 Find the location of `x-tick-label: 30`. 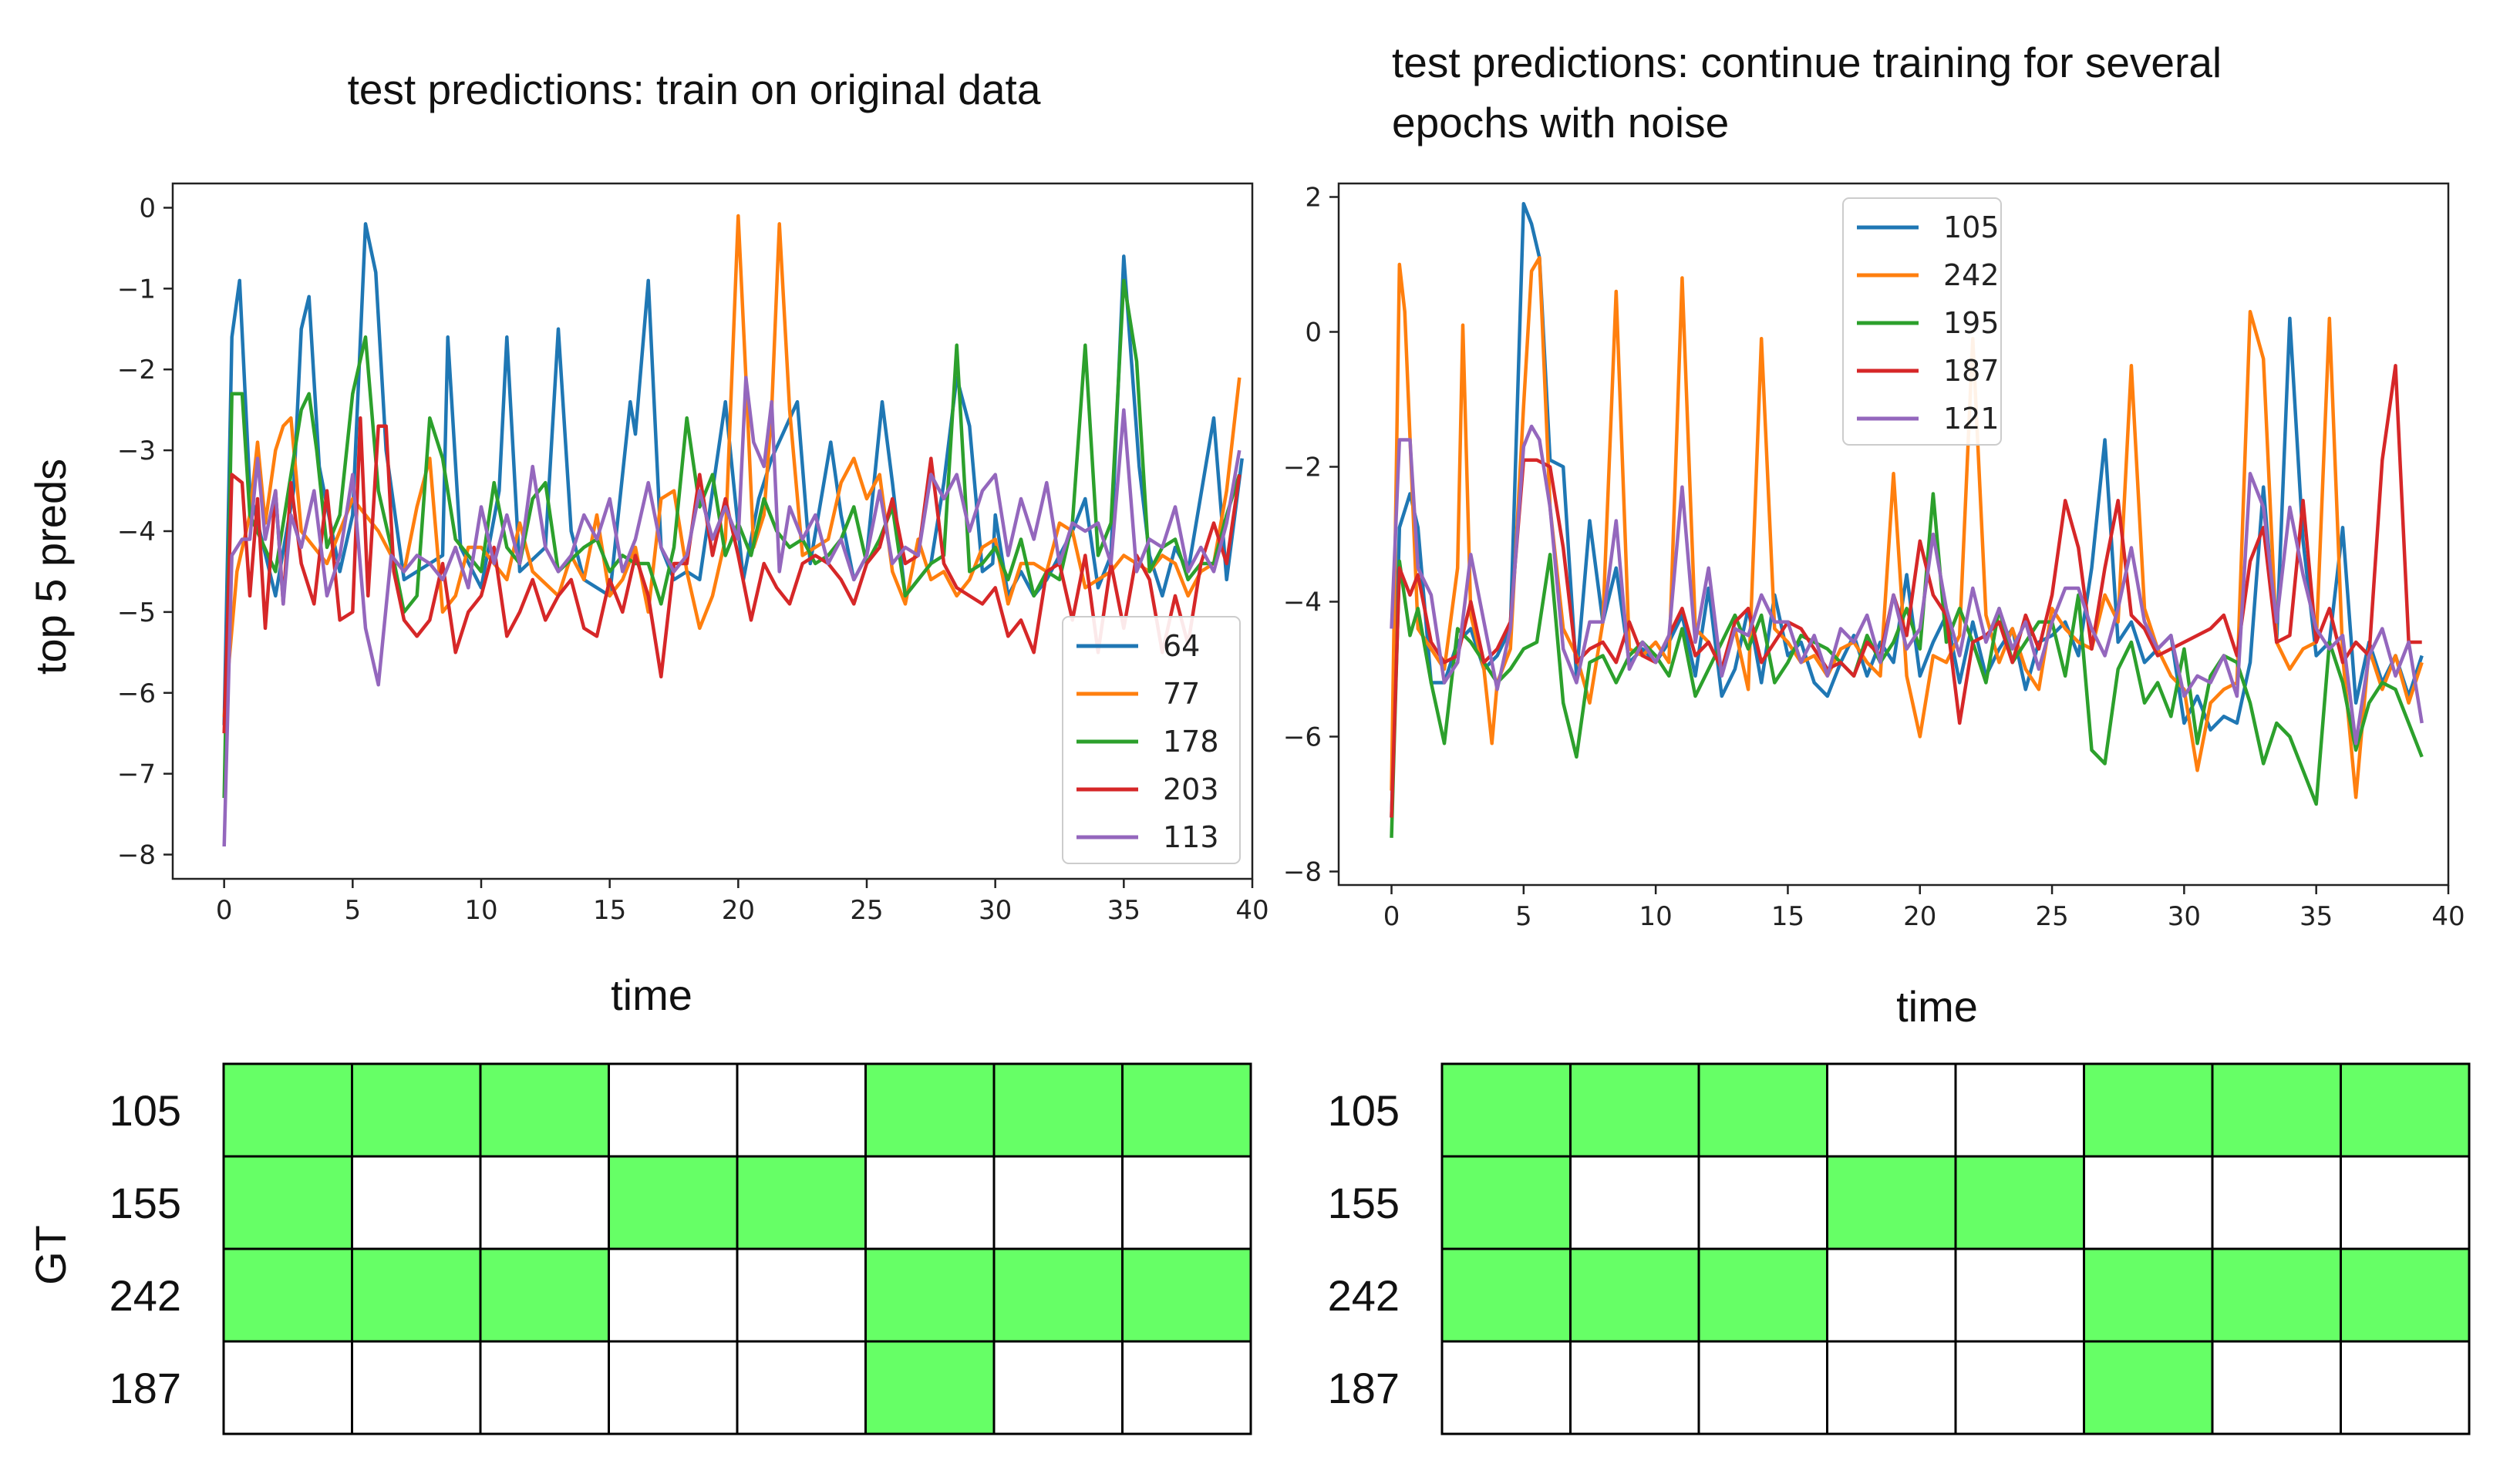

x-tick-label: 30 is located at coordinates (2184, 916).